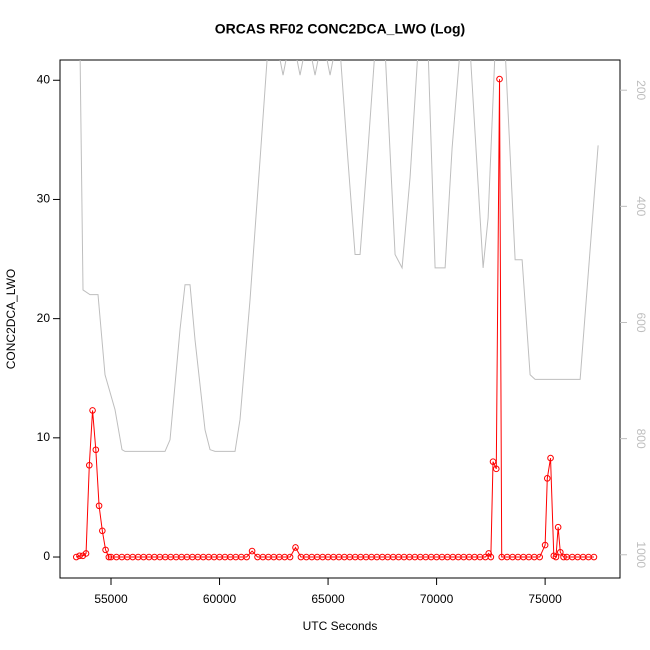 The image size is (650, 650). What do you see at coordinates (44, 437) in the screenshot?
I see `y-tick-label: 10` at bounding box center [44, 437].